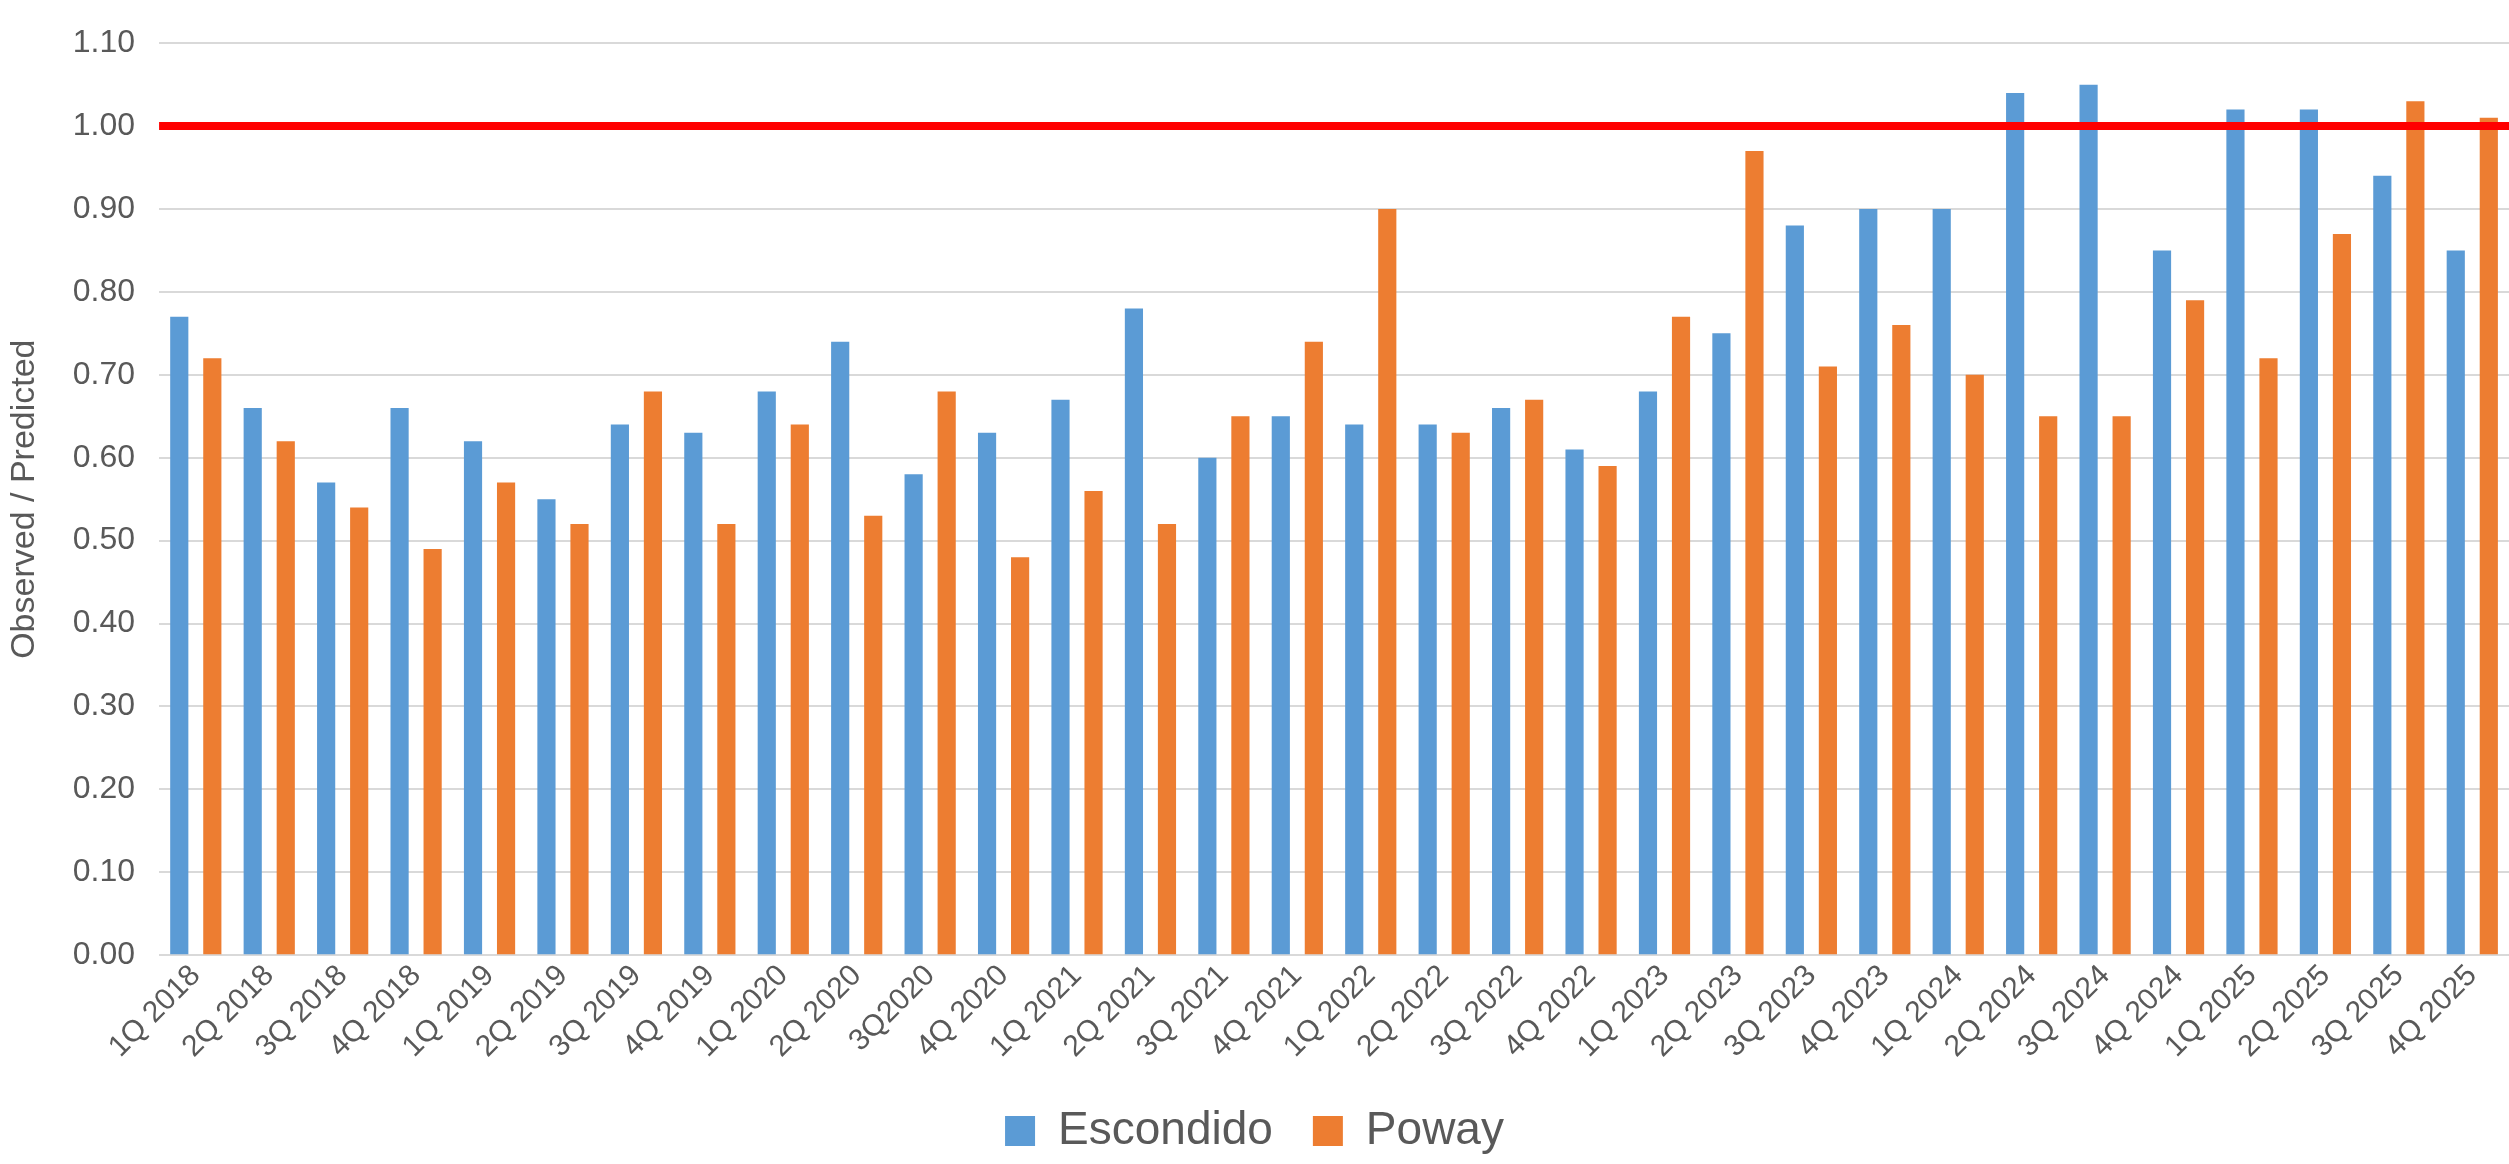  I want to click on y-tick-label: 0.70, so click(104, 372).